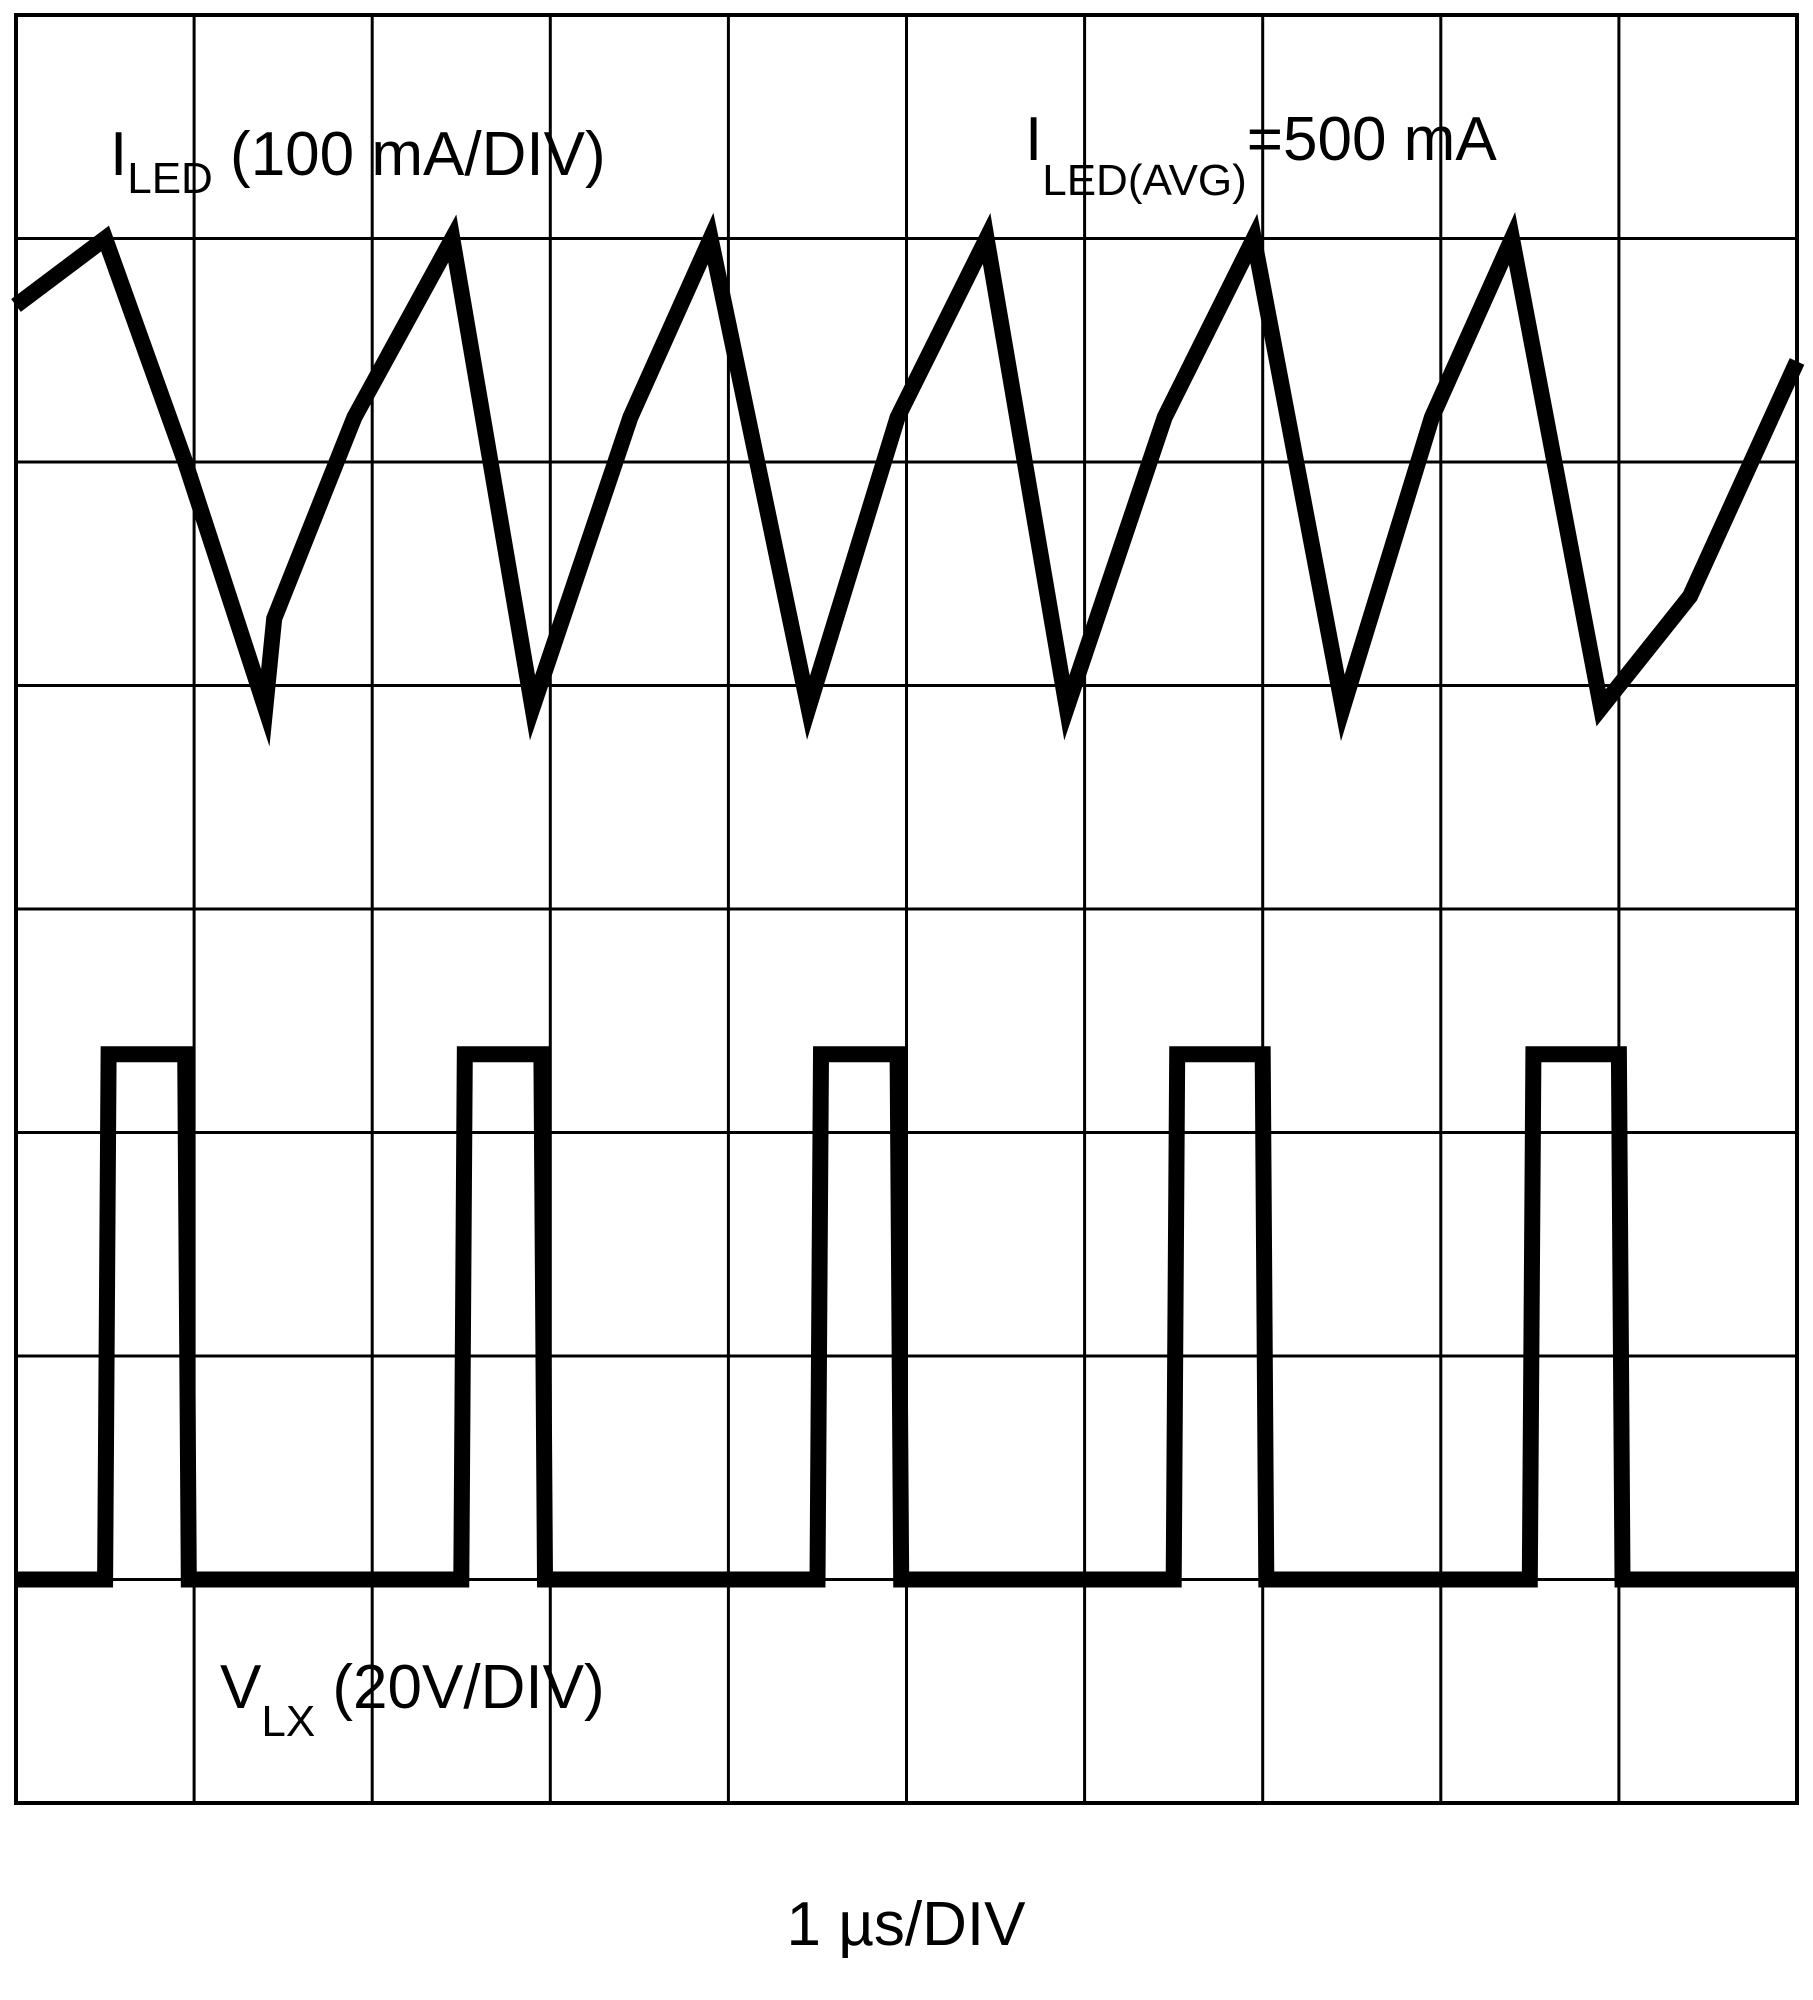  I want to click on series-label-vlx: VLX (20V/DIV), so click(412, 1699).